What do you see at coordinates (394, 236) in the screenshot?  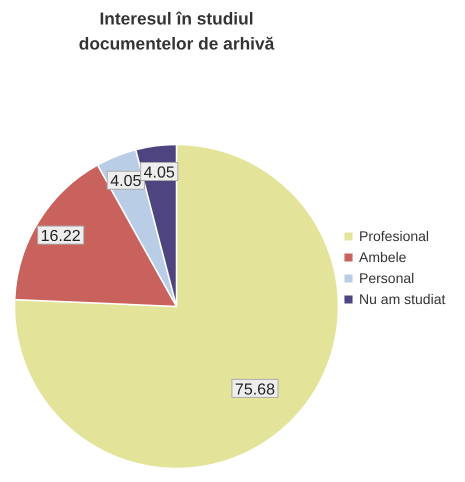 I see `legend-label: Profesional` at bounding box center [394, 236].